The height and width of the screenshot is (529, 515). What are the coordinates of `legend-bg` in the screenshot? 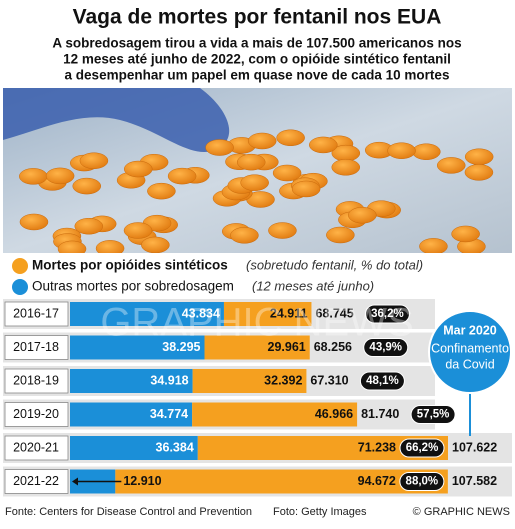 It's located at (257, 275).